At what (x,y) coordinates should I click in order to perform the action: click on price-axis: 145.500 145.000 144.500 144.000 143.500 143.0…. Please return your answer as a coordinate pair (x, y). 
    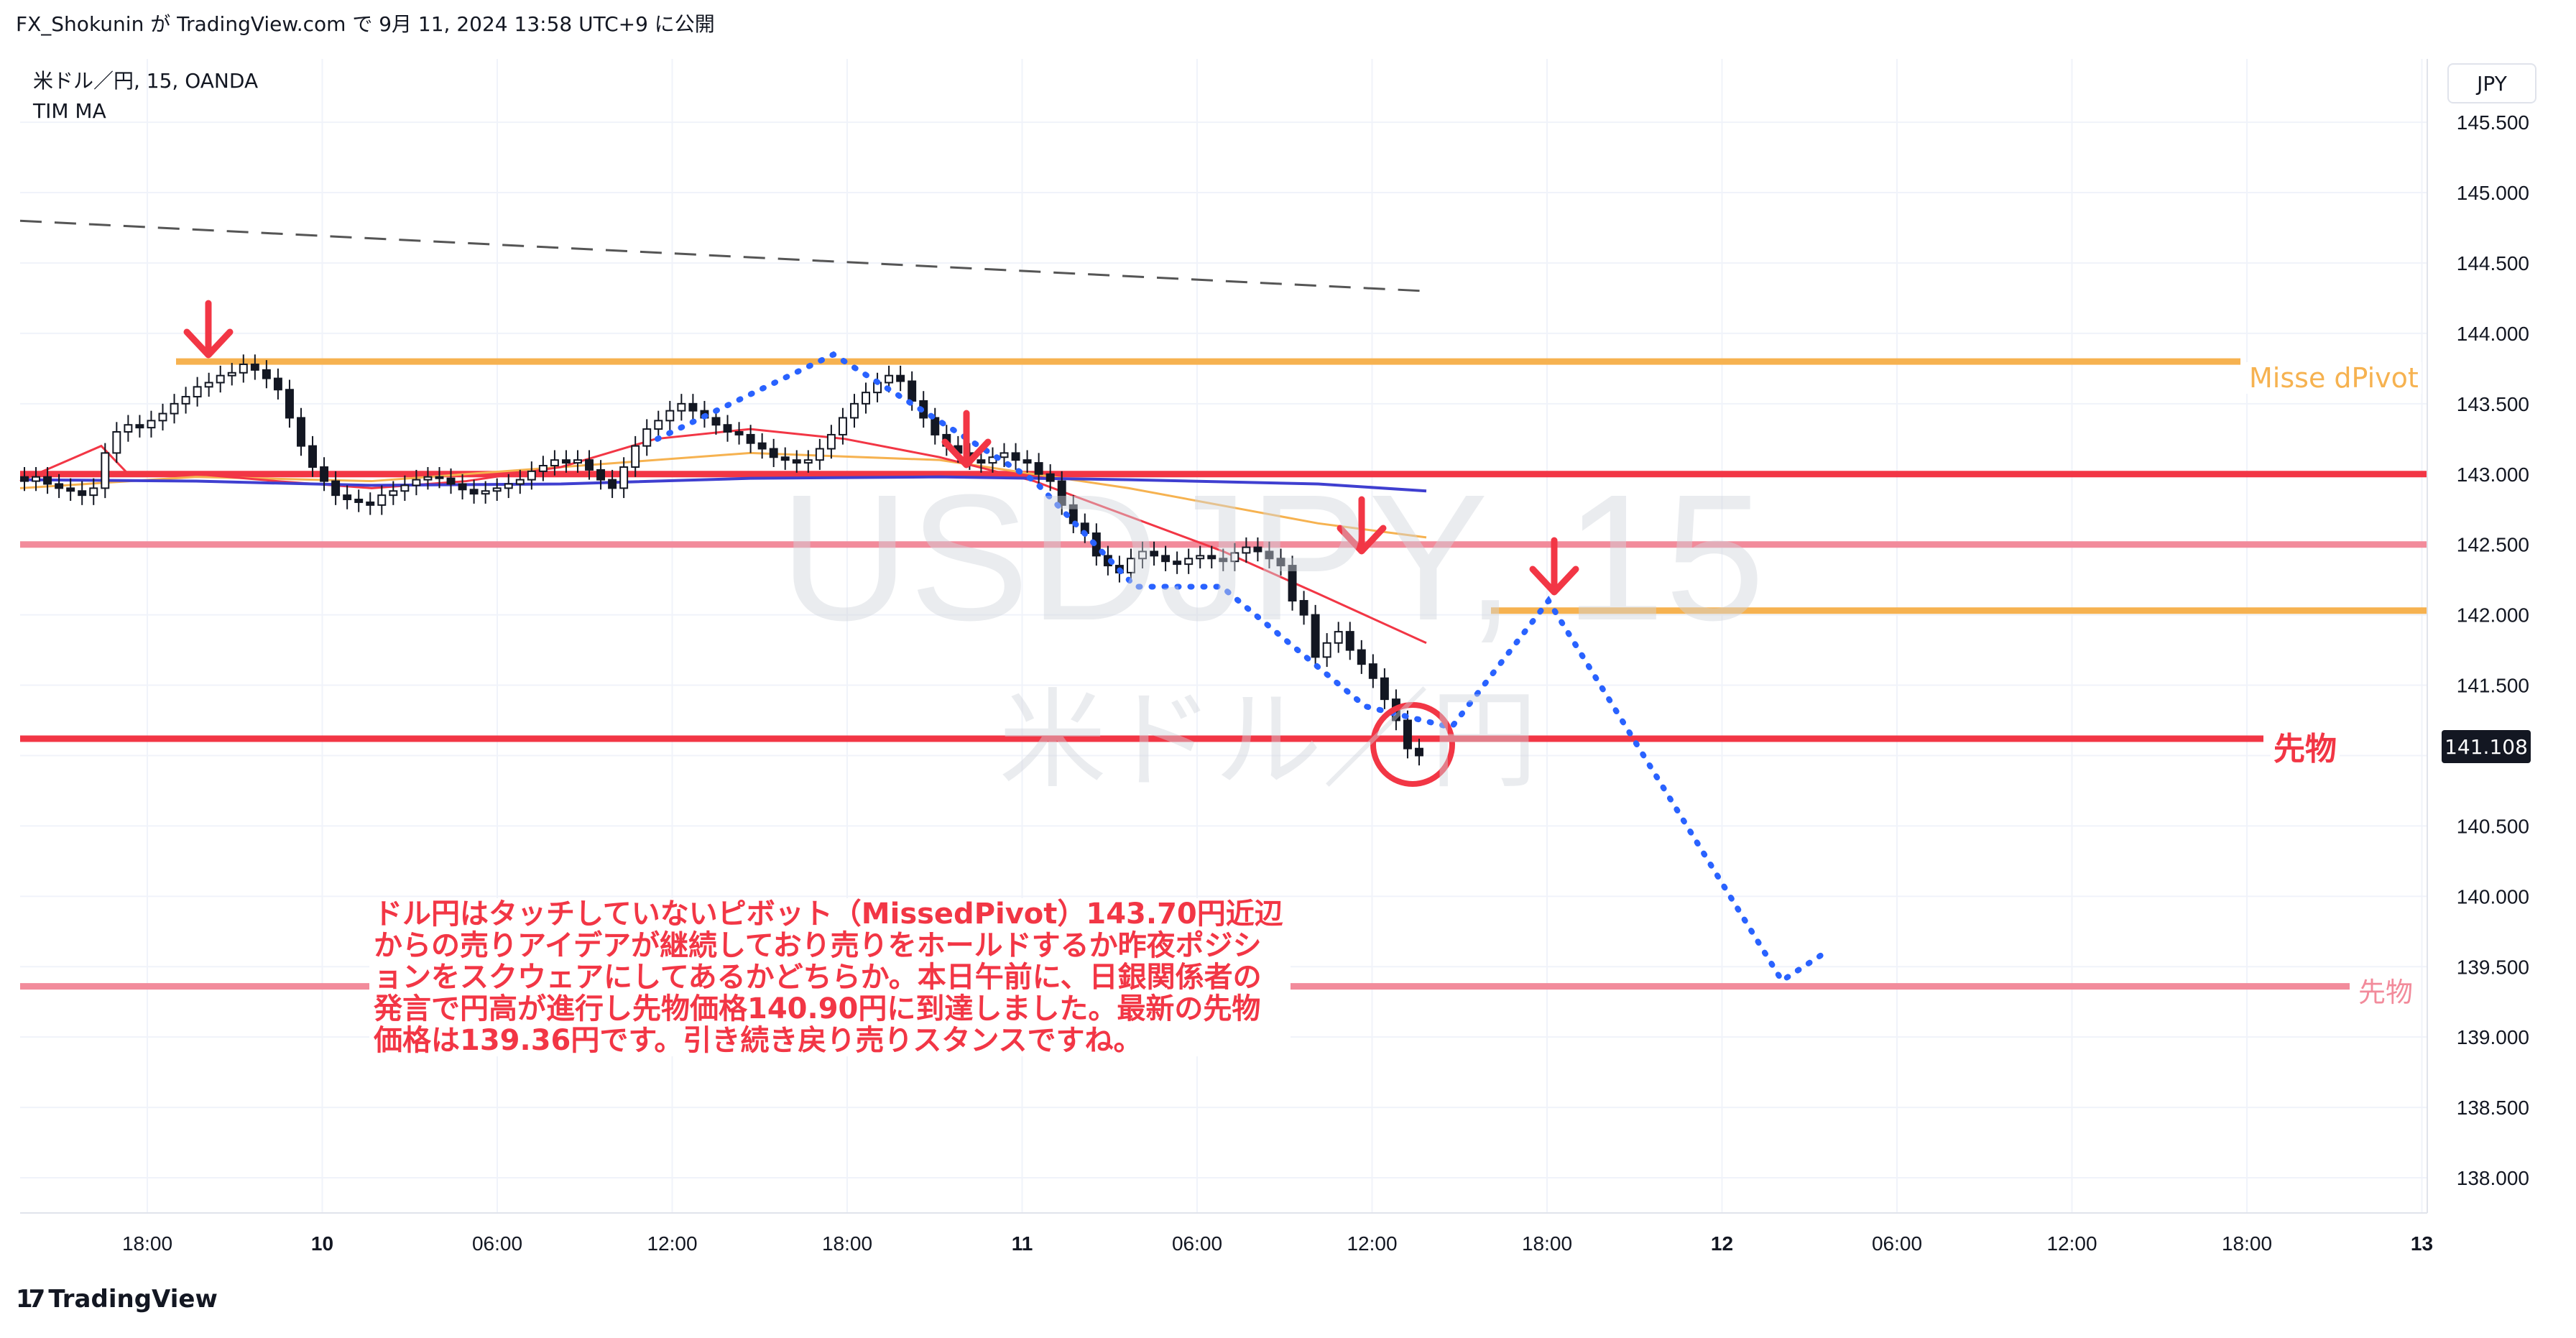
    Looking at the image, I should click on (2478, 636).